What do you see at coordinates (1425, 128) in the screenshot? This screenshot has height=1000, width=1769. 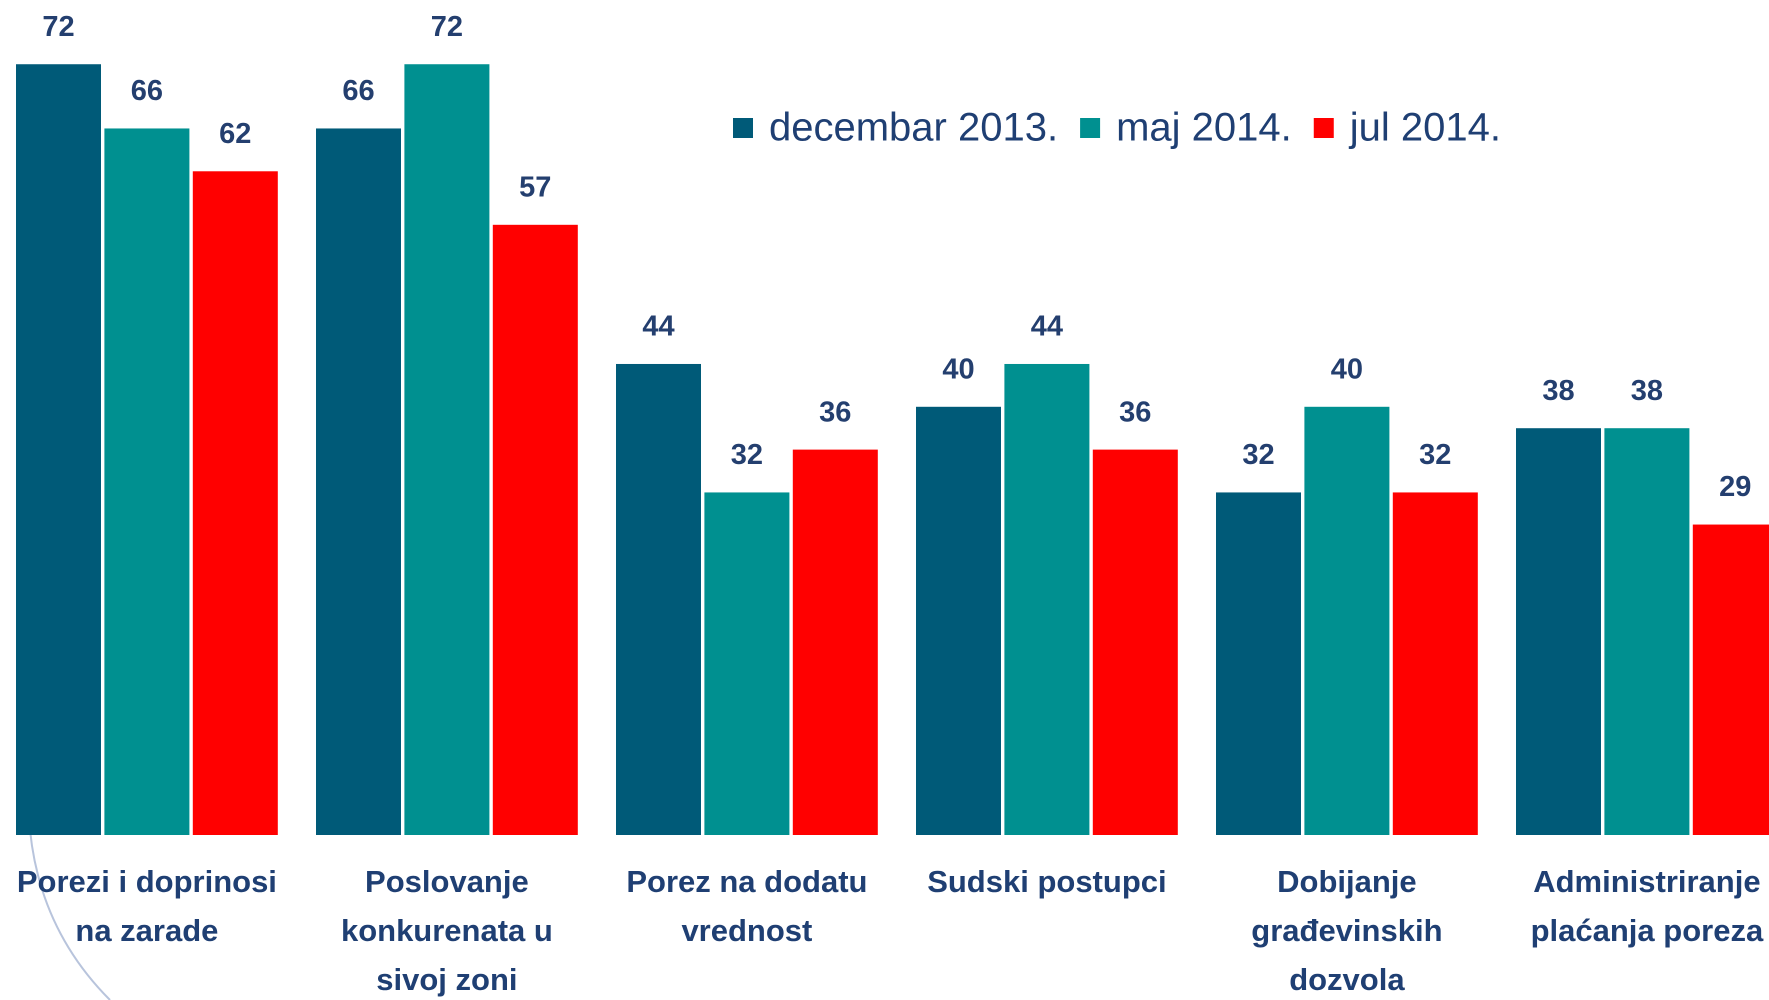 I see `legend-label: jul 2014.` at bounding box center [1425, 128].